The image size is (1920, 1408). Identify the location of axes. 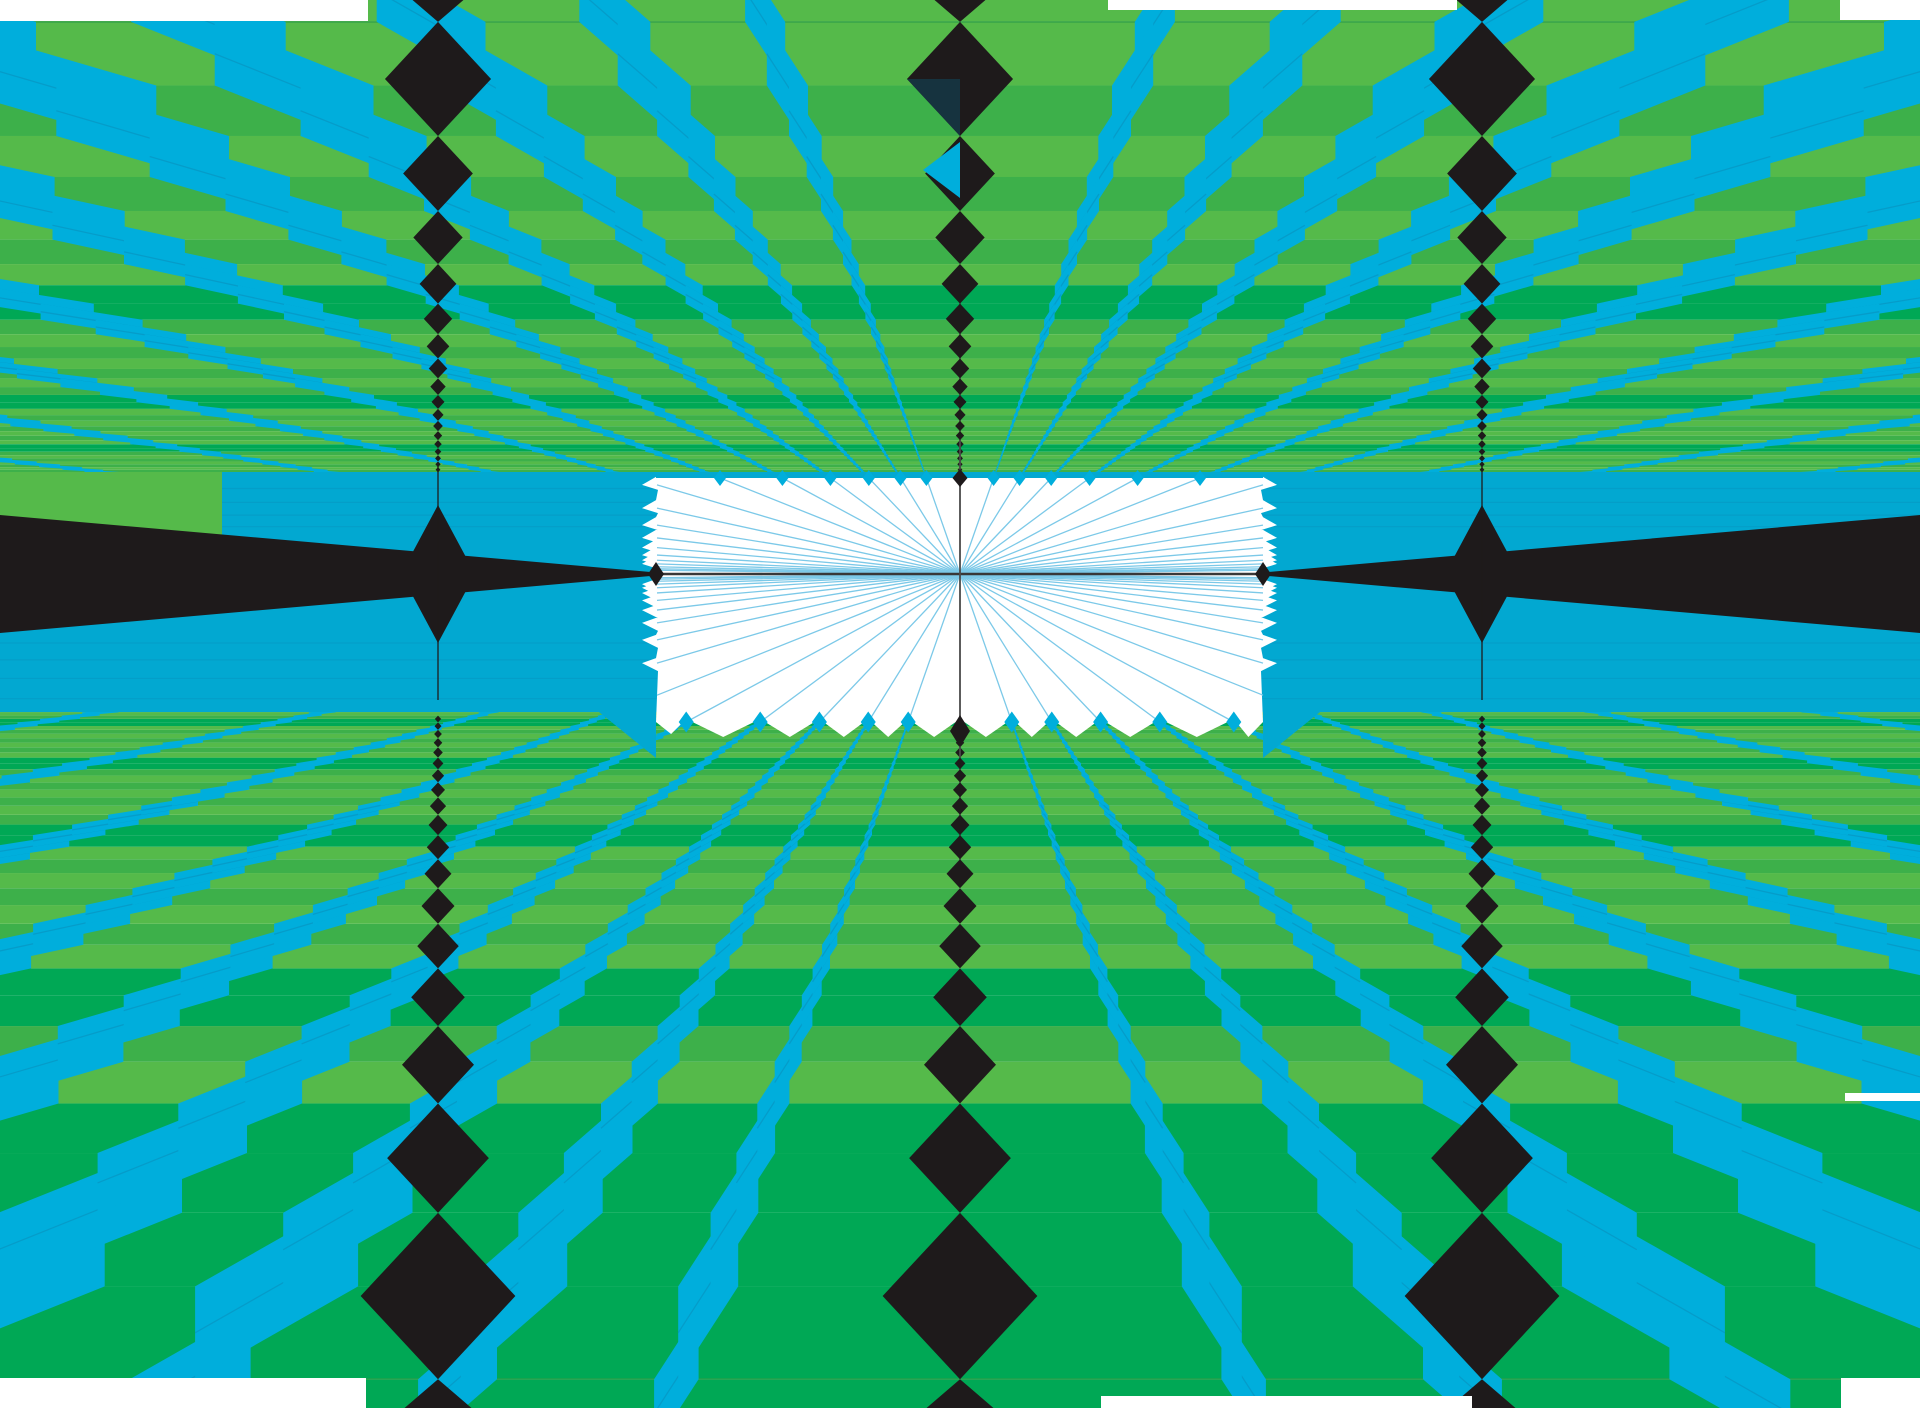
(959, 598).